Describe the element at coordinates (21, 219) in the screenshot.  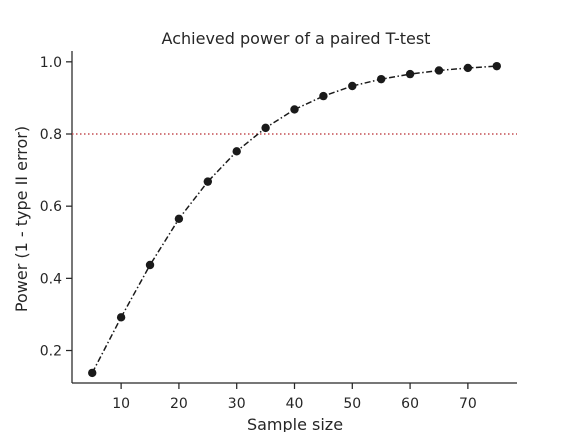
I see `y-axis-label: Power (1 - type II error)` at that location.